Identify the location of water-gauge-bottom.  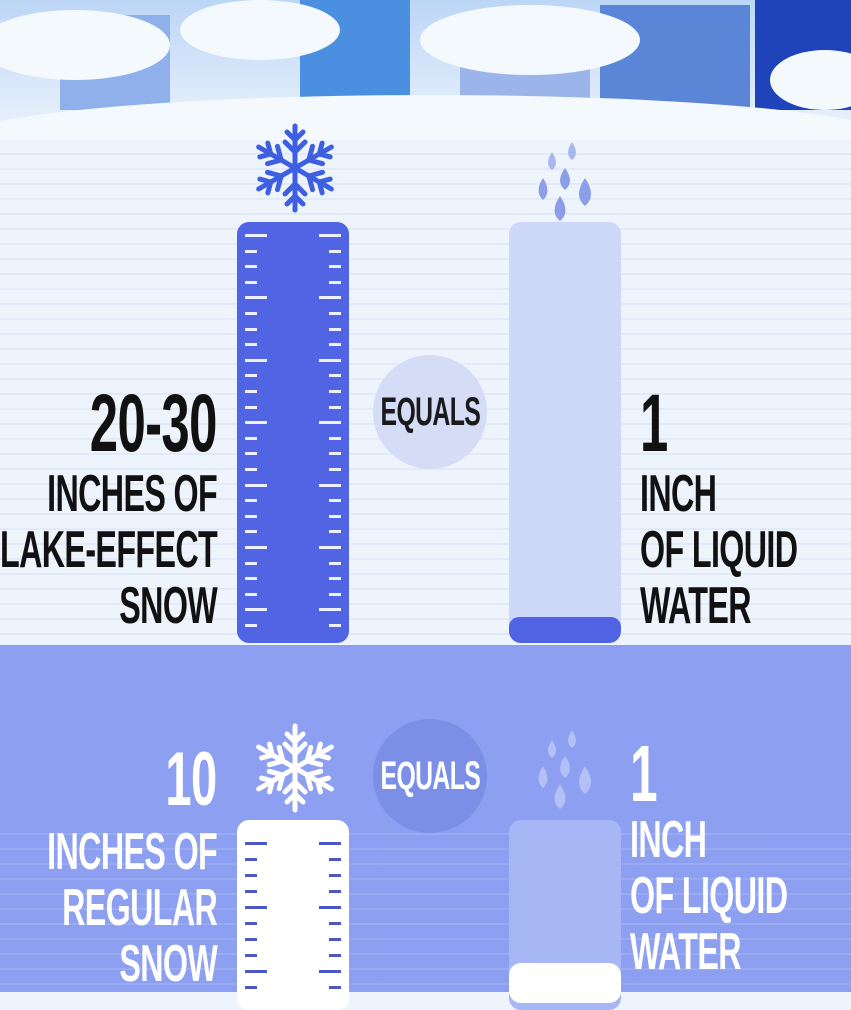
(565, 915).